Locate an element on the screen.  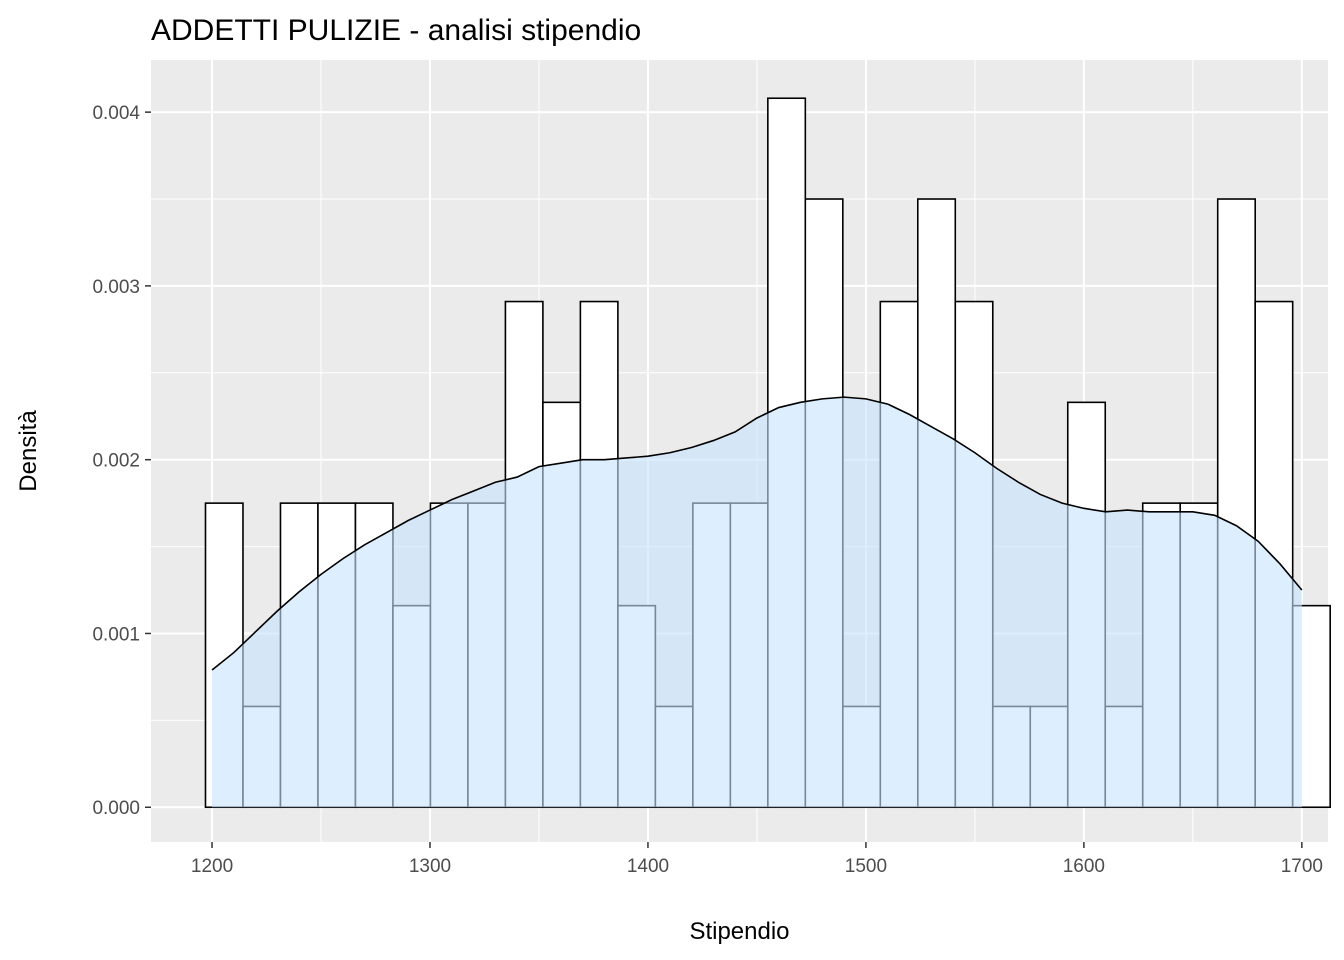
x-tick-label: 1700 is located at coordinates (1302, 866).